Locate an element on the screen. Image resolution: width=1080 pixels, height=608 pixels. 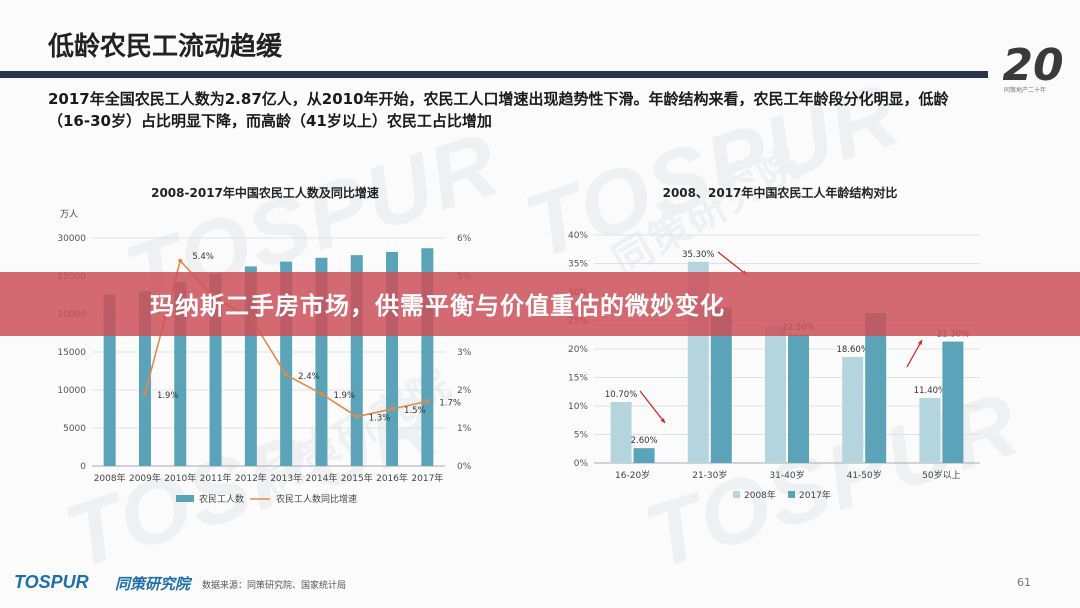
right-chart-xtick: 21-30岁 is located at coordinates (709, 475).